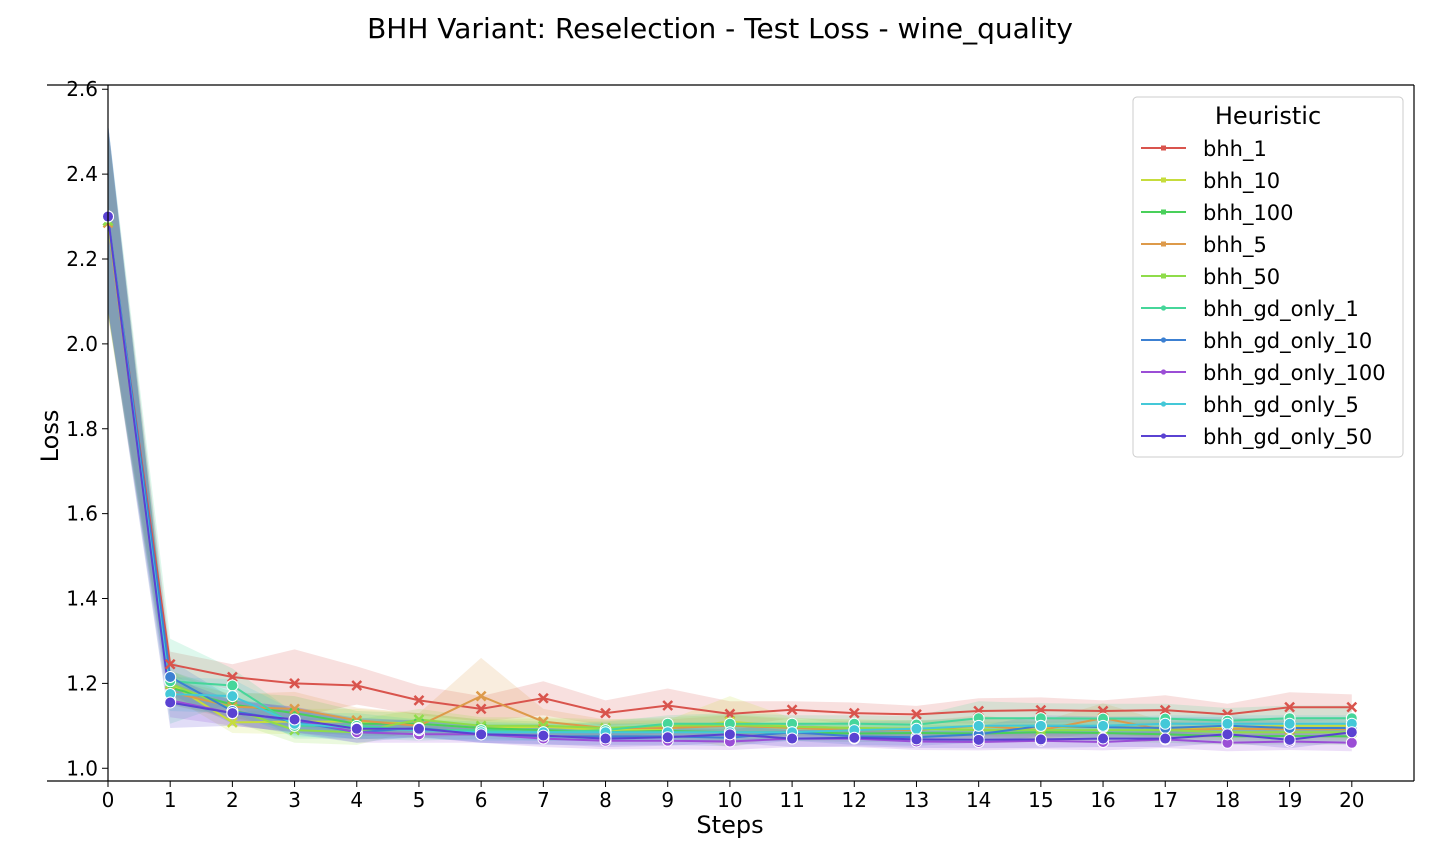  Describe the element at coordinates (1289, 800) in the screenshot. I see `x-tick-label: 19` at that location.